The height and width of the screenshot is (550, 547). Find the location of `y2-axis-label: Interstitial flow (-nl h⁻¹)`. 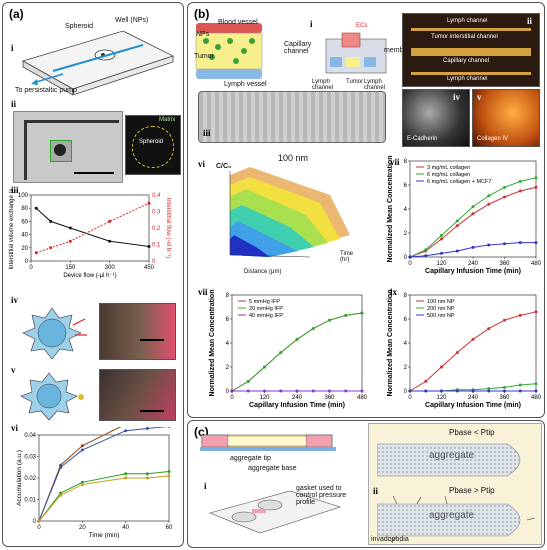

y2-axis-label: Interstitial flow (-nl h⁻¹) is located at coordinates (168, 228).